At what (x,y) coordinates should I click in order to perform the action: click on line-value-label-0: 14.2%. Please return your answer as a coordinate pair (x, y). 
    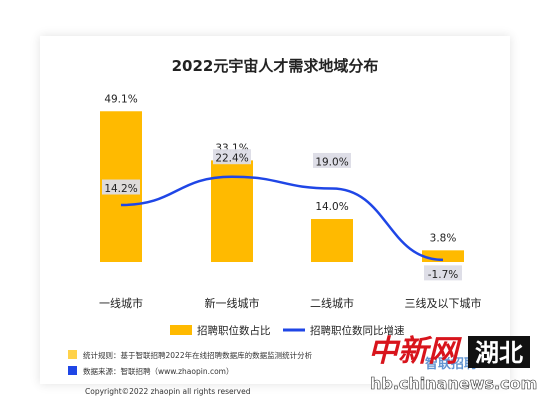
    Looking at the image, I should click on (120, 189).